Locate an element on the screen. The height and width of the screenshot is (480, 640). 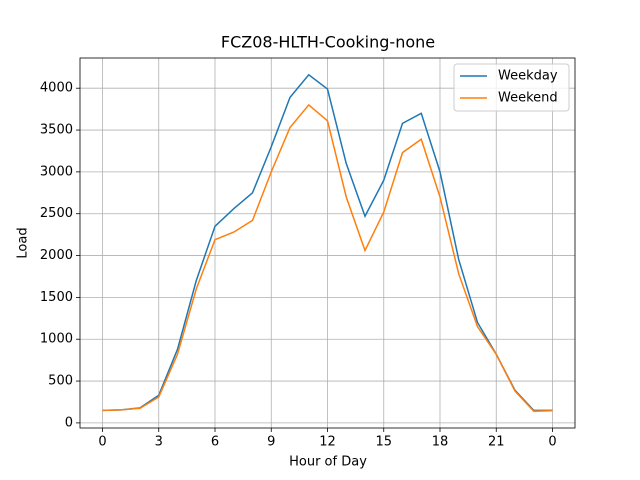
y-tick-label: 1000 is located at coordinates (56, 339).